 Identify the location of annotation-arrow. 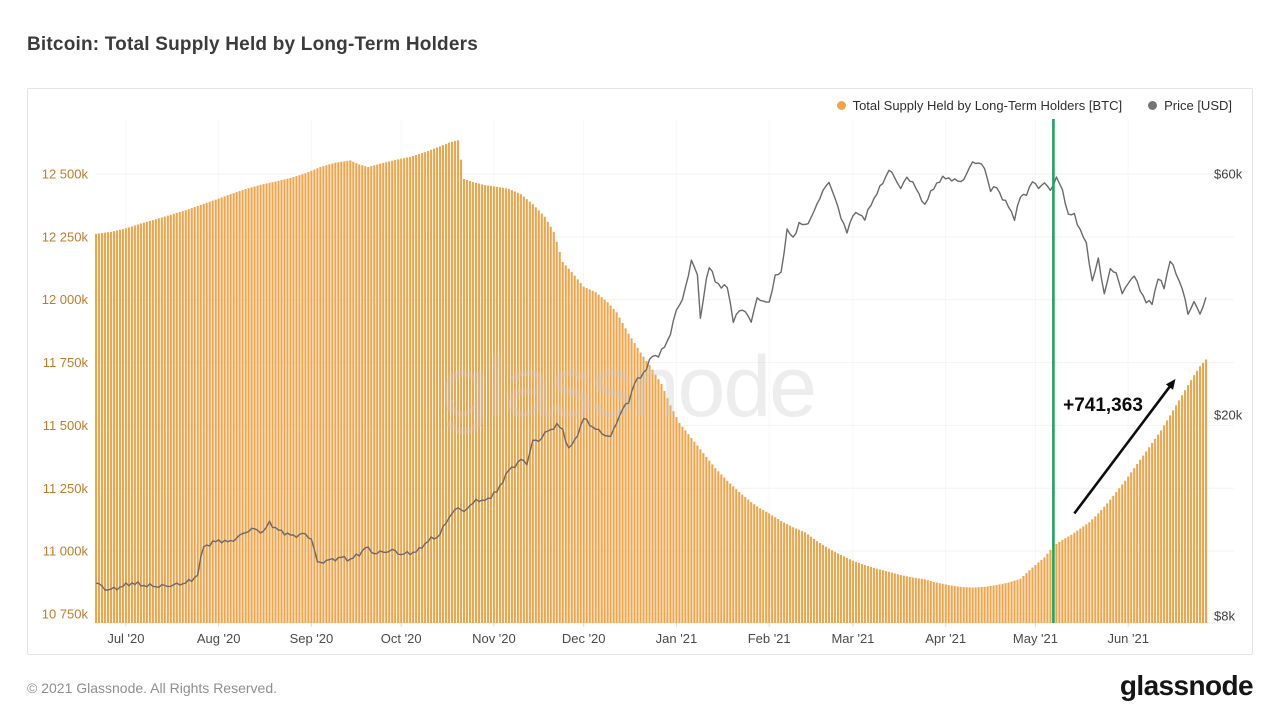
(1124, 446).